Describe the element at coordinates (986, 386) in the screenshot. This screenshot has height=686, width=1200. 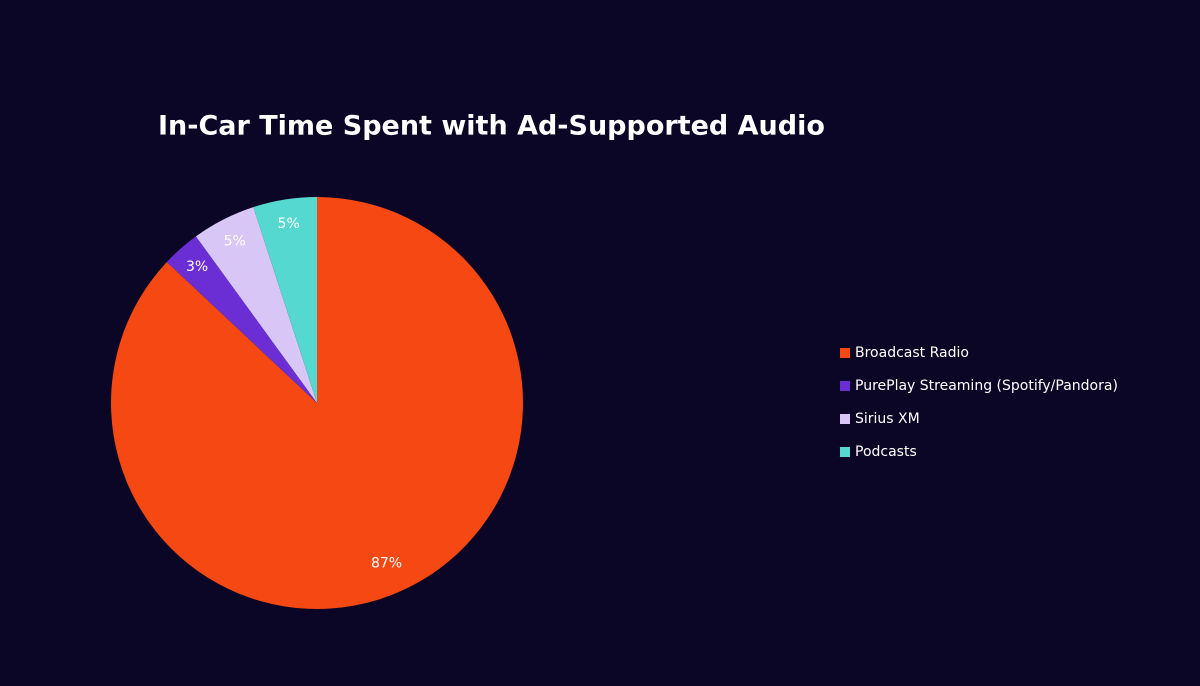
I see `legend-label: PurePlay Streaming (Spotify/Pandora)` at that location.